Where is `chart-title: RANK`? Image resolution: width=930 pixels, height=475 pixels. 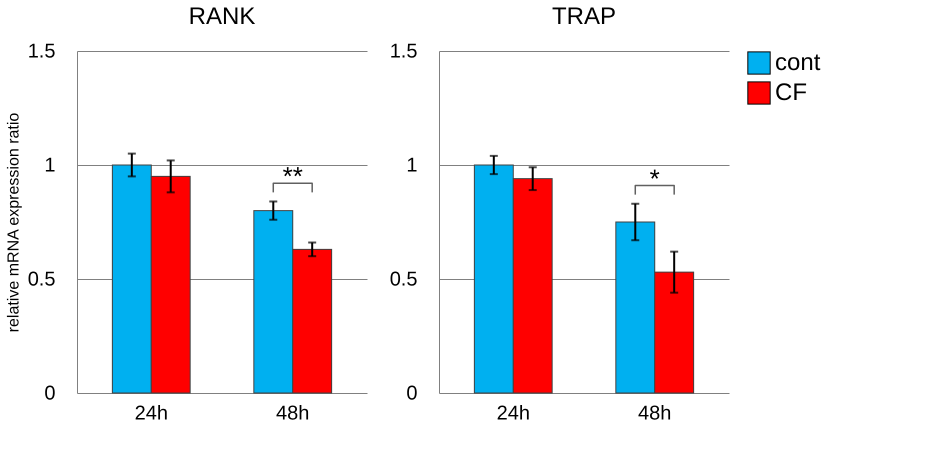
chart-title: RANK is located at coordinates (222, 16).